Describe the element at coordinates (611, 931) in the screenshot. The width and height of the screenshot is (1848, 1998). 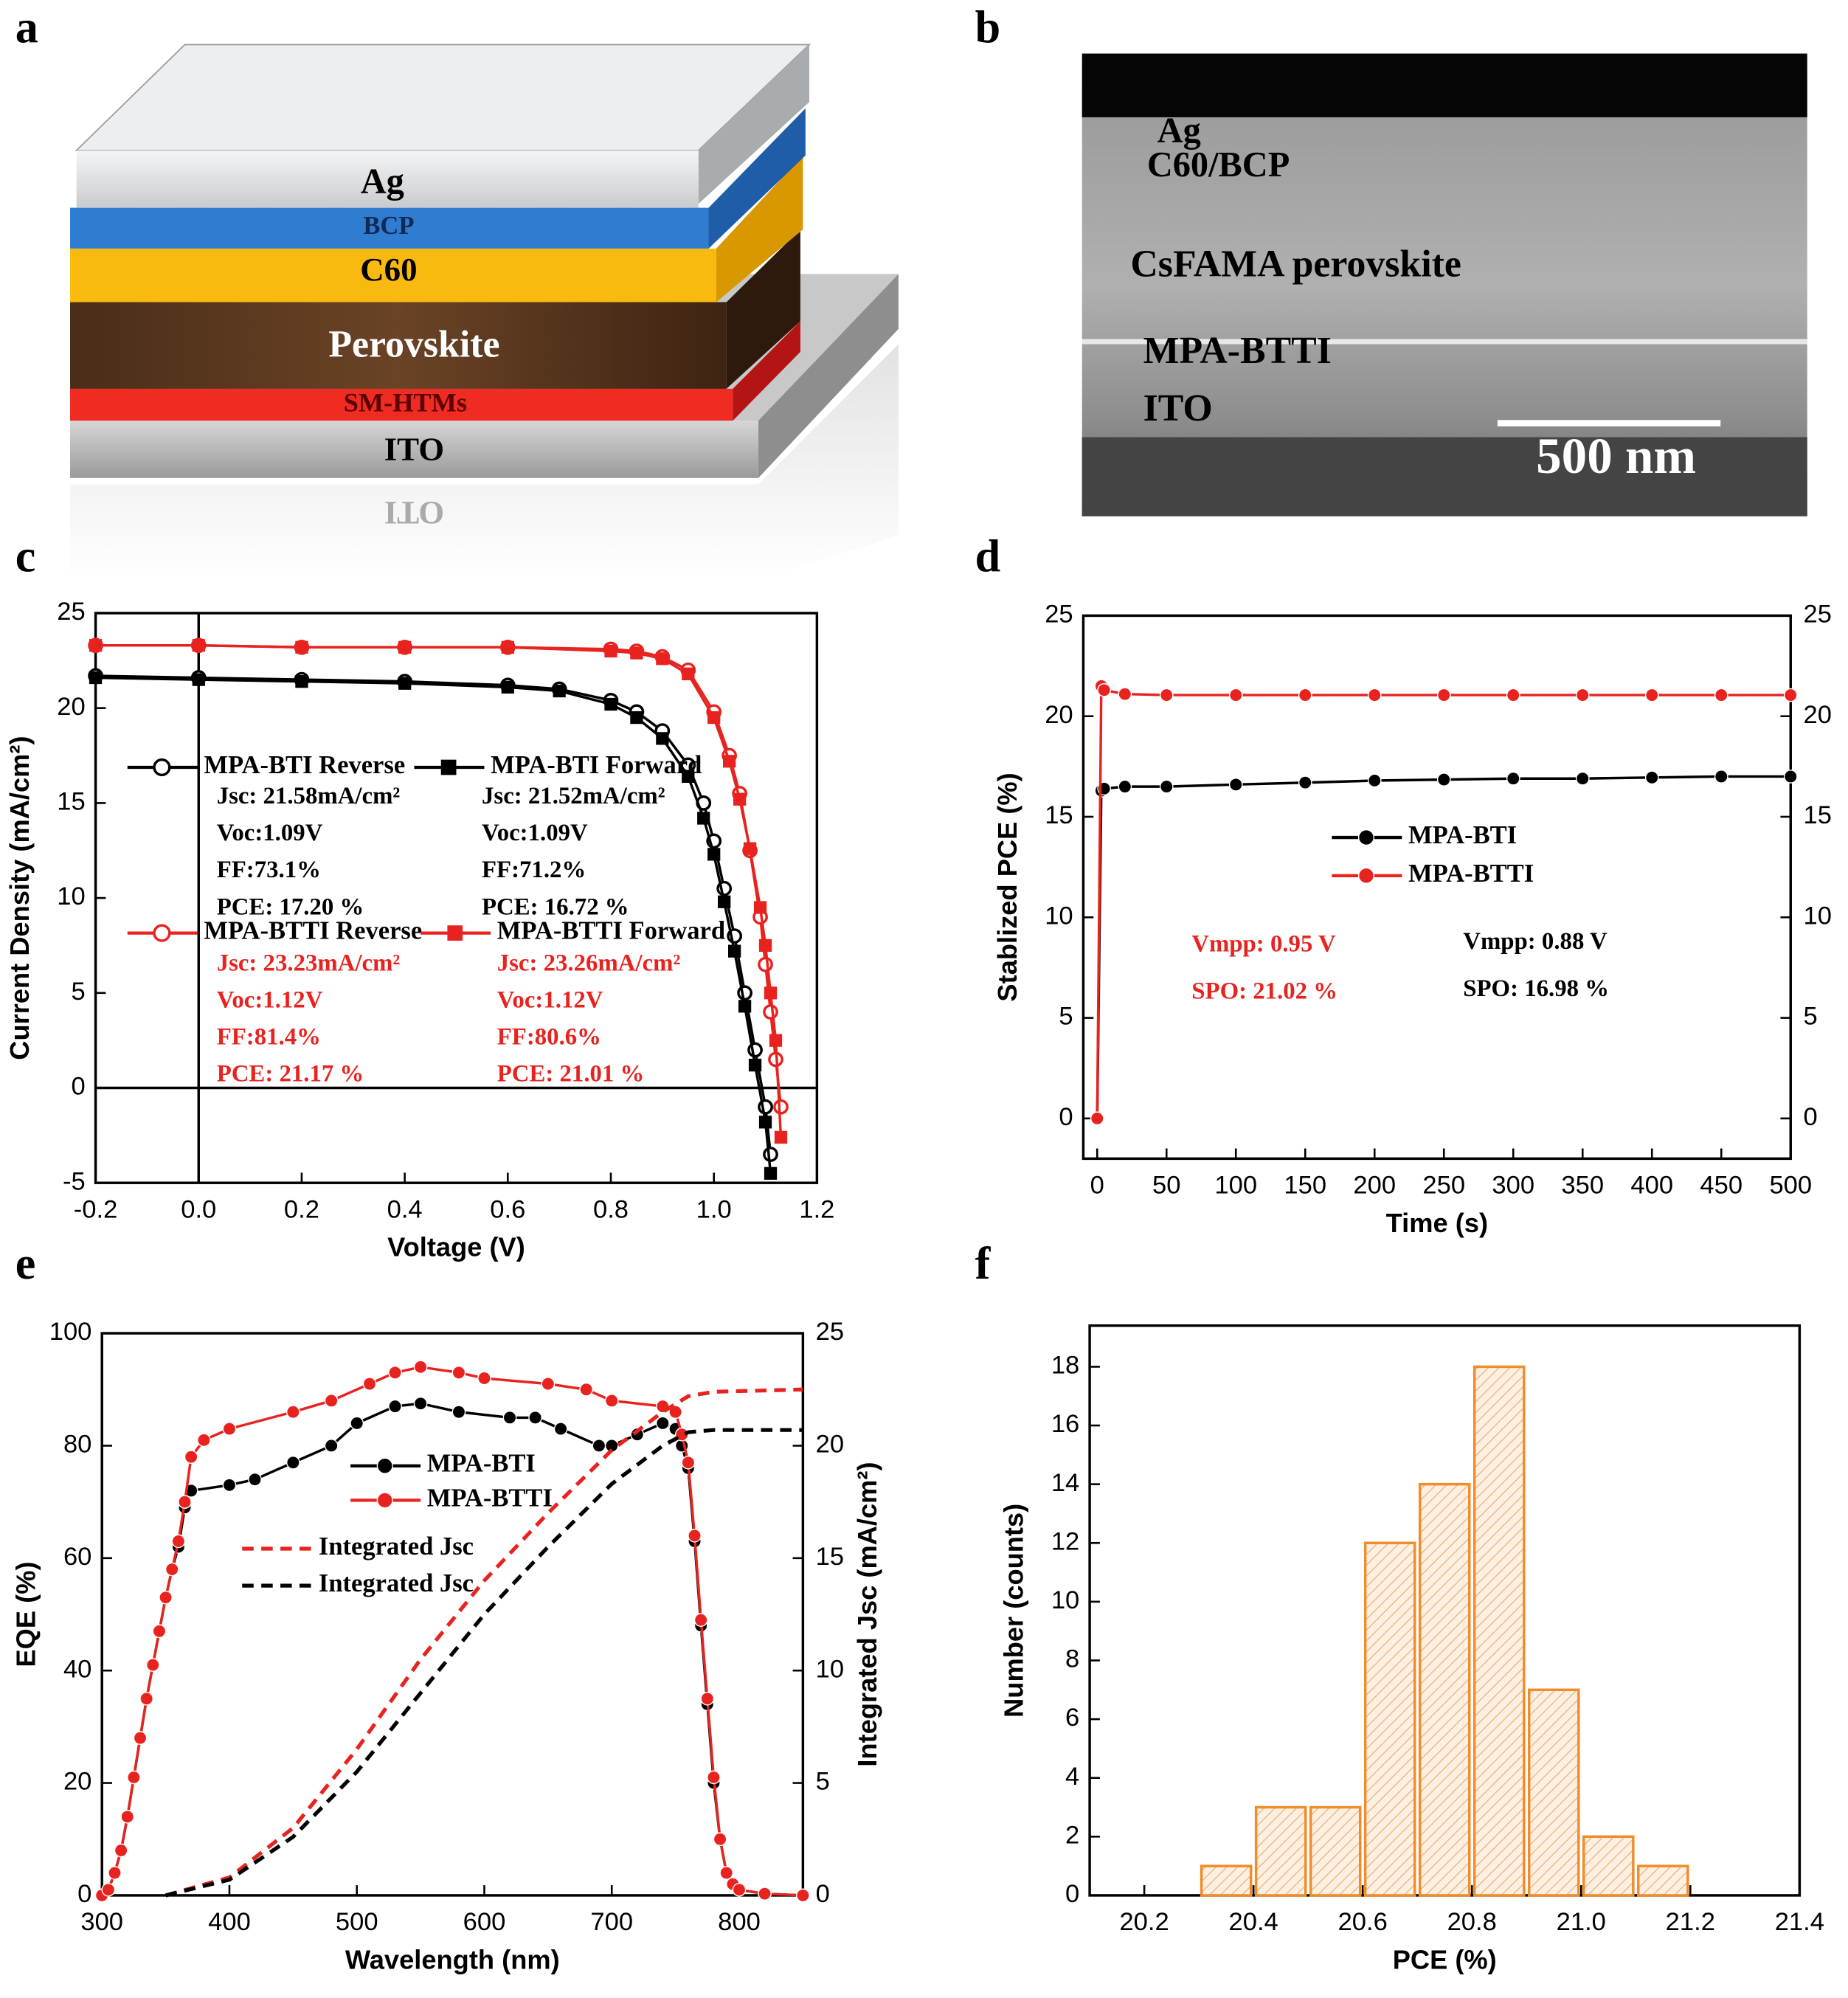
I see `legend-label: MPA-BTTI Forward` at that location.